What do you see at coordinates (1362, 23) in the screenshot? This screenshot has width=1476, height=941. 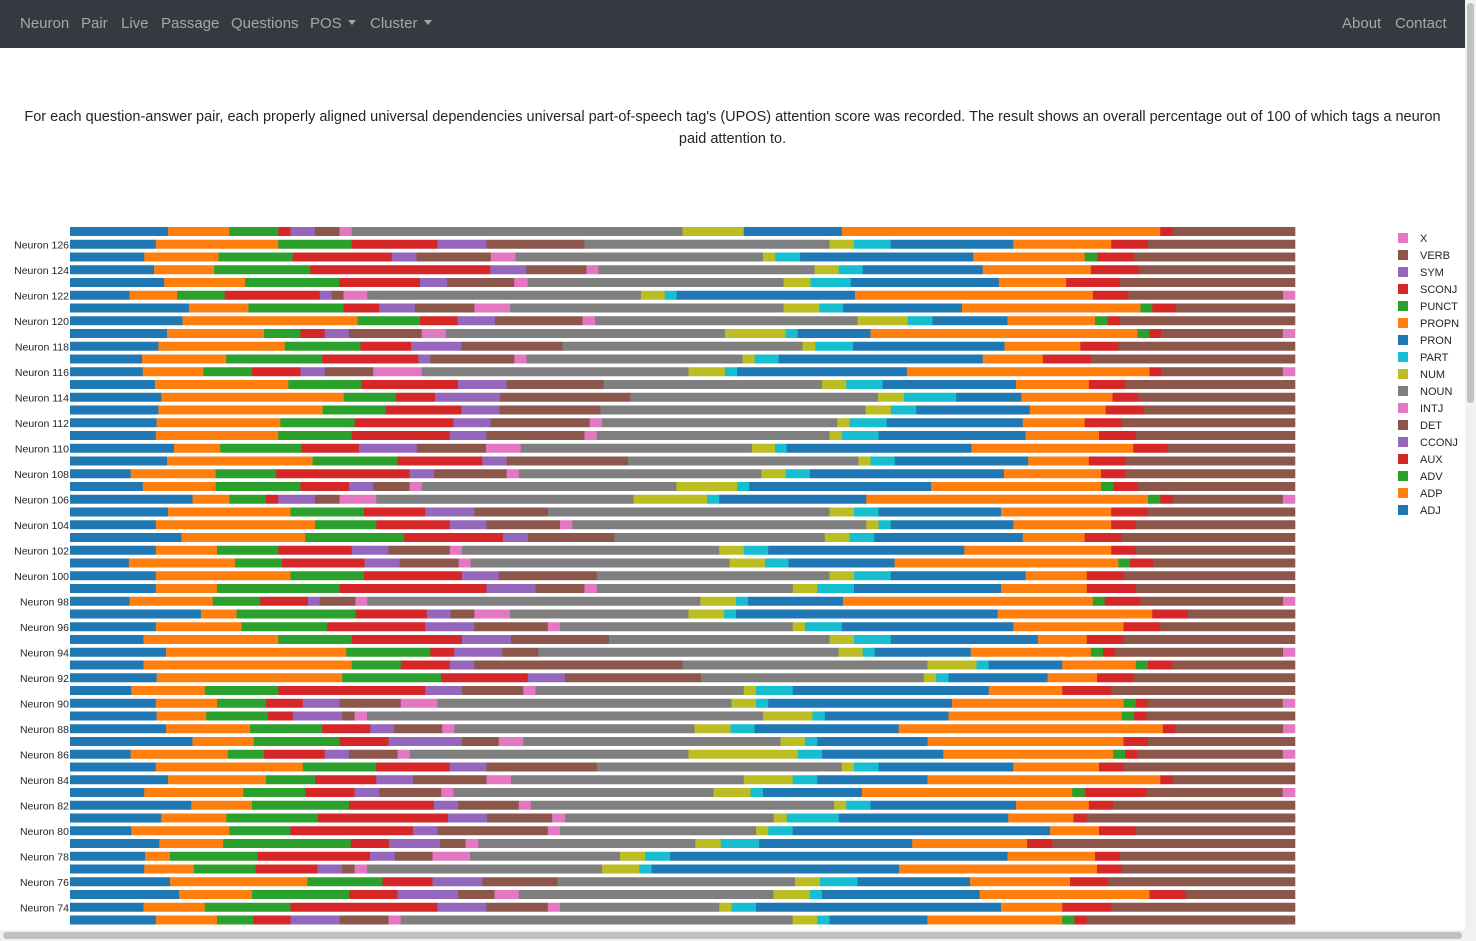 I see `nav-link-about: About` at bounding box center [1362, 23].